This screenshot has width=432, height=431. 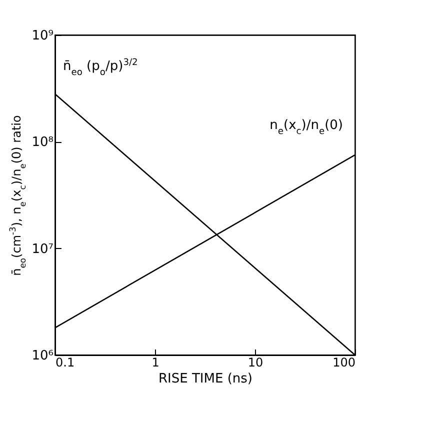 I want to click on x-tick-label: 0.1, so click(x=65, y=363).